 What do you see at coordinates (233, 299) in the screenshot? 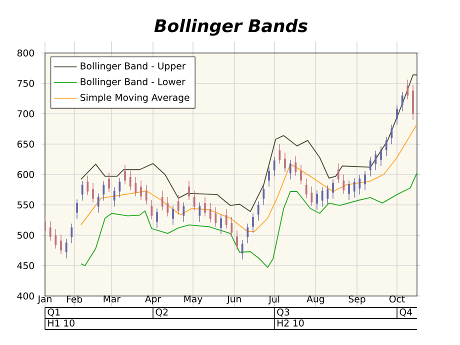
I see `x-tick-label: Jun` at bounding box center [233, 299].